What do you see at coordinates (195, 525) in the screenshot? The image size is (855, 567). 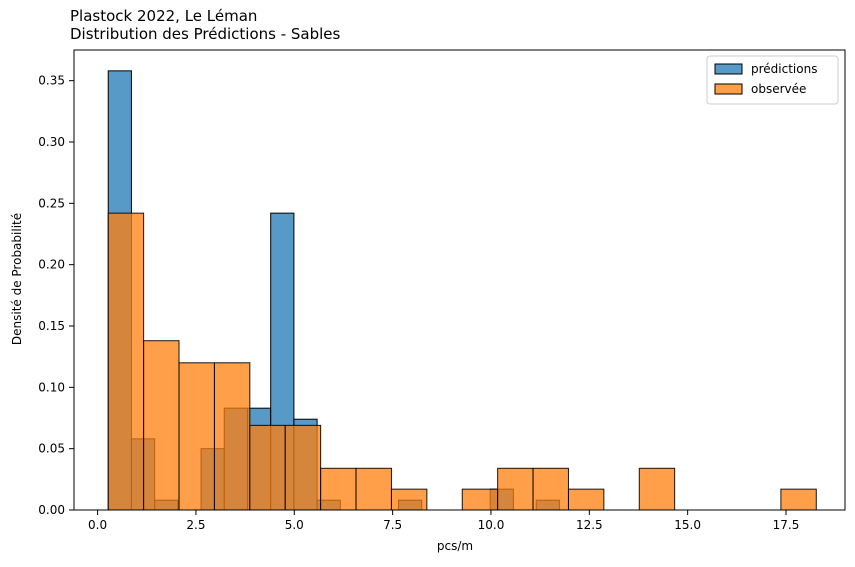 I see `x-tick-label: 2.5` at bounding box center [195, 525].